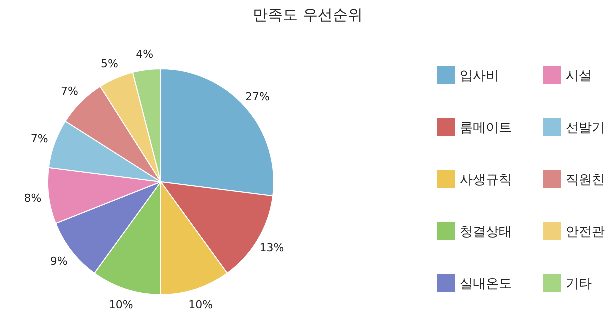 The height and width of the screenshot is (327, 616). Describe the element at coordinates (585, 180) in the screenshot. I see `legend-label: 직원친` at that location.